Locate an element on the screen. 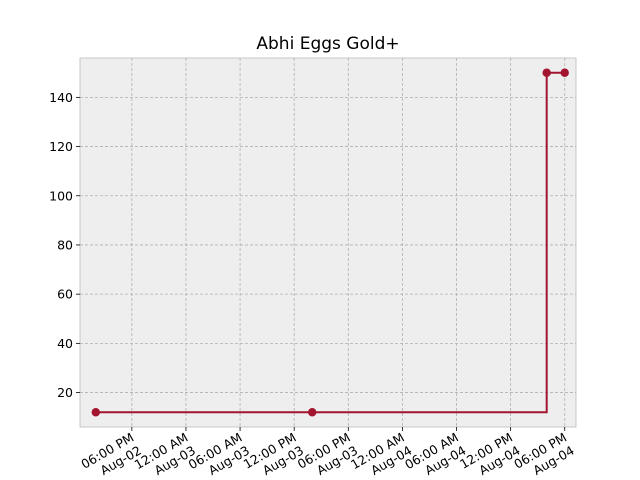 The width and height of the screenshot is (640, 480). x-tick-label: 12:00 AMAug-04 is located at coordinates (381, 455).